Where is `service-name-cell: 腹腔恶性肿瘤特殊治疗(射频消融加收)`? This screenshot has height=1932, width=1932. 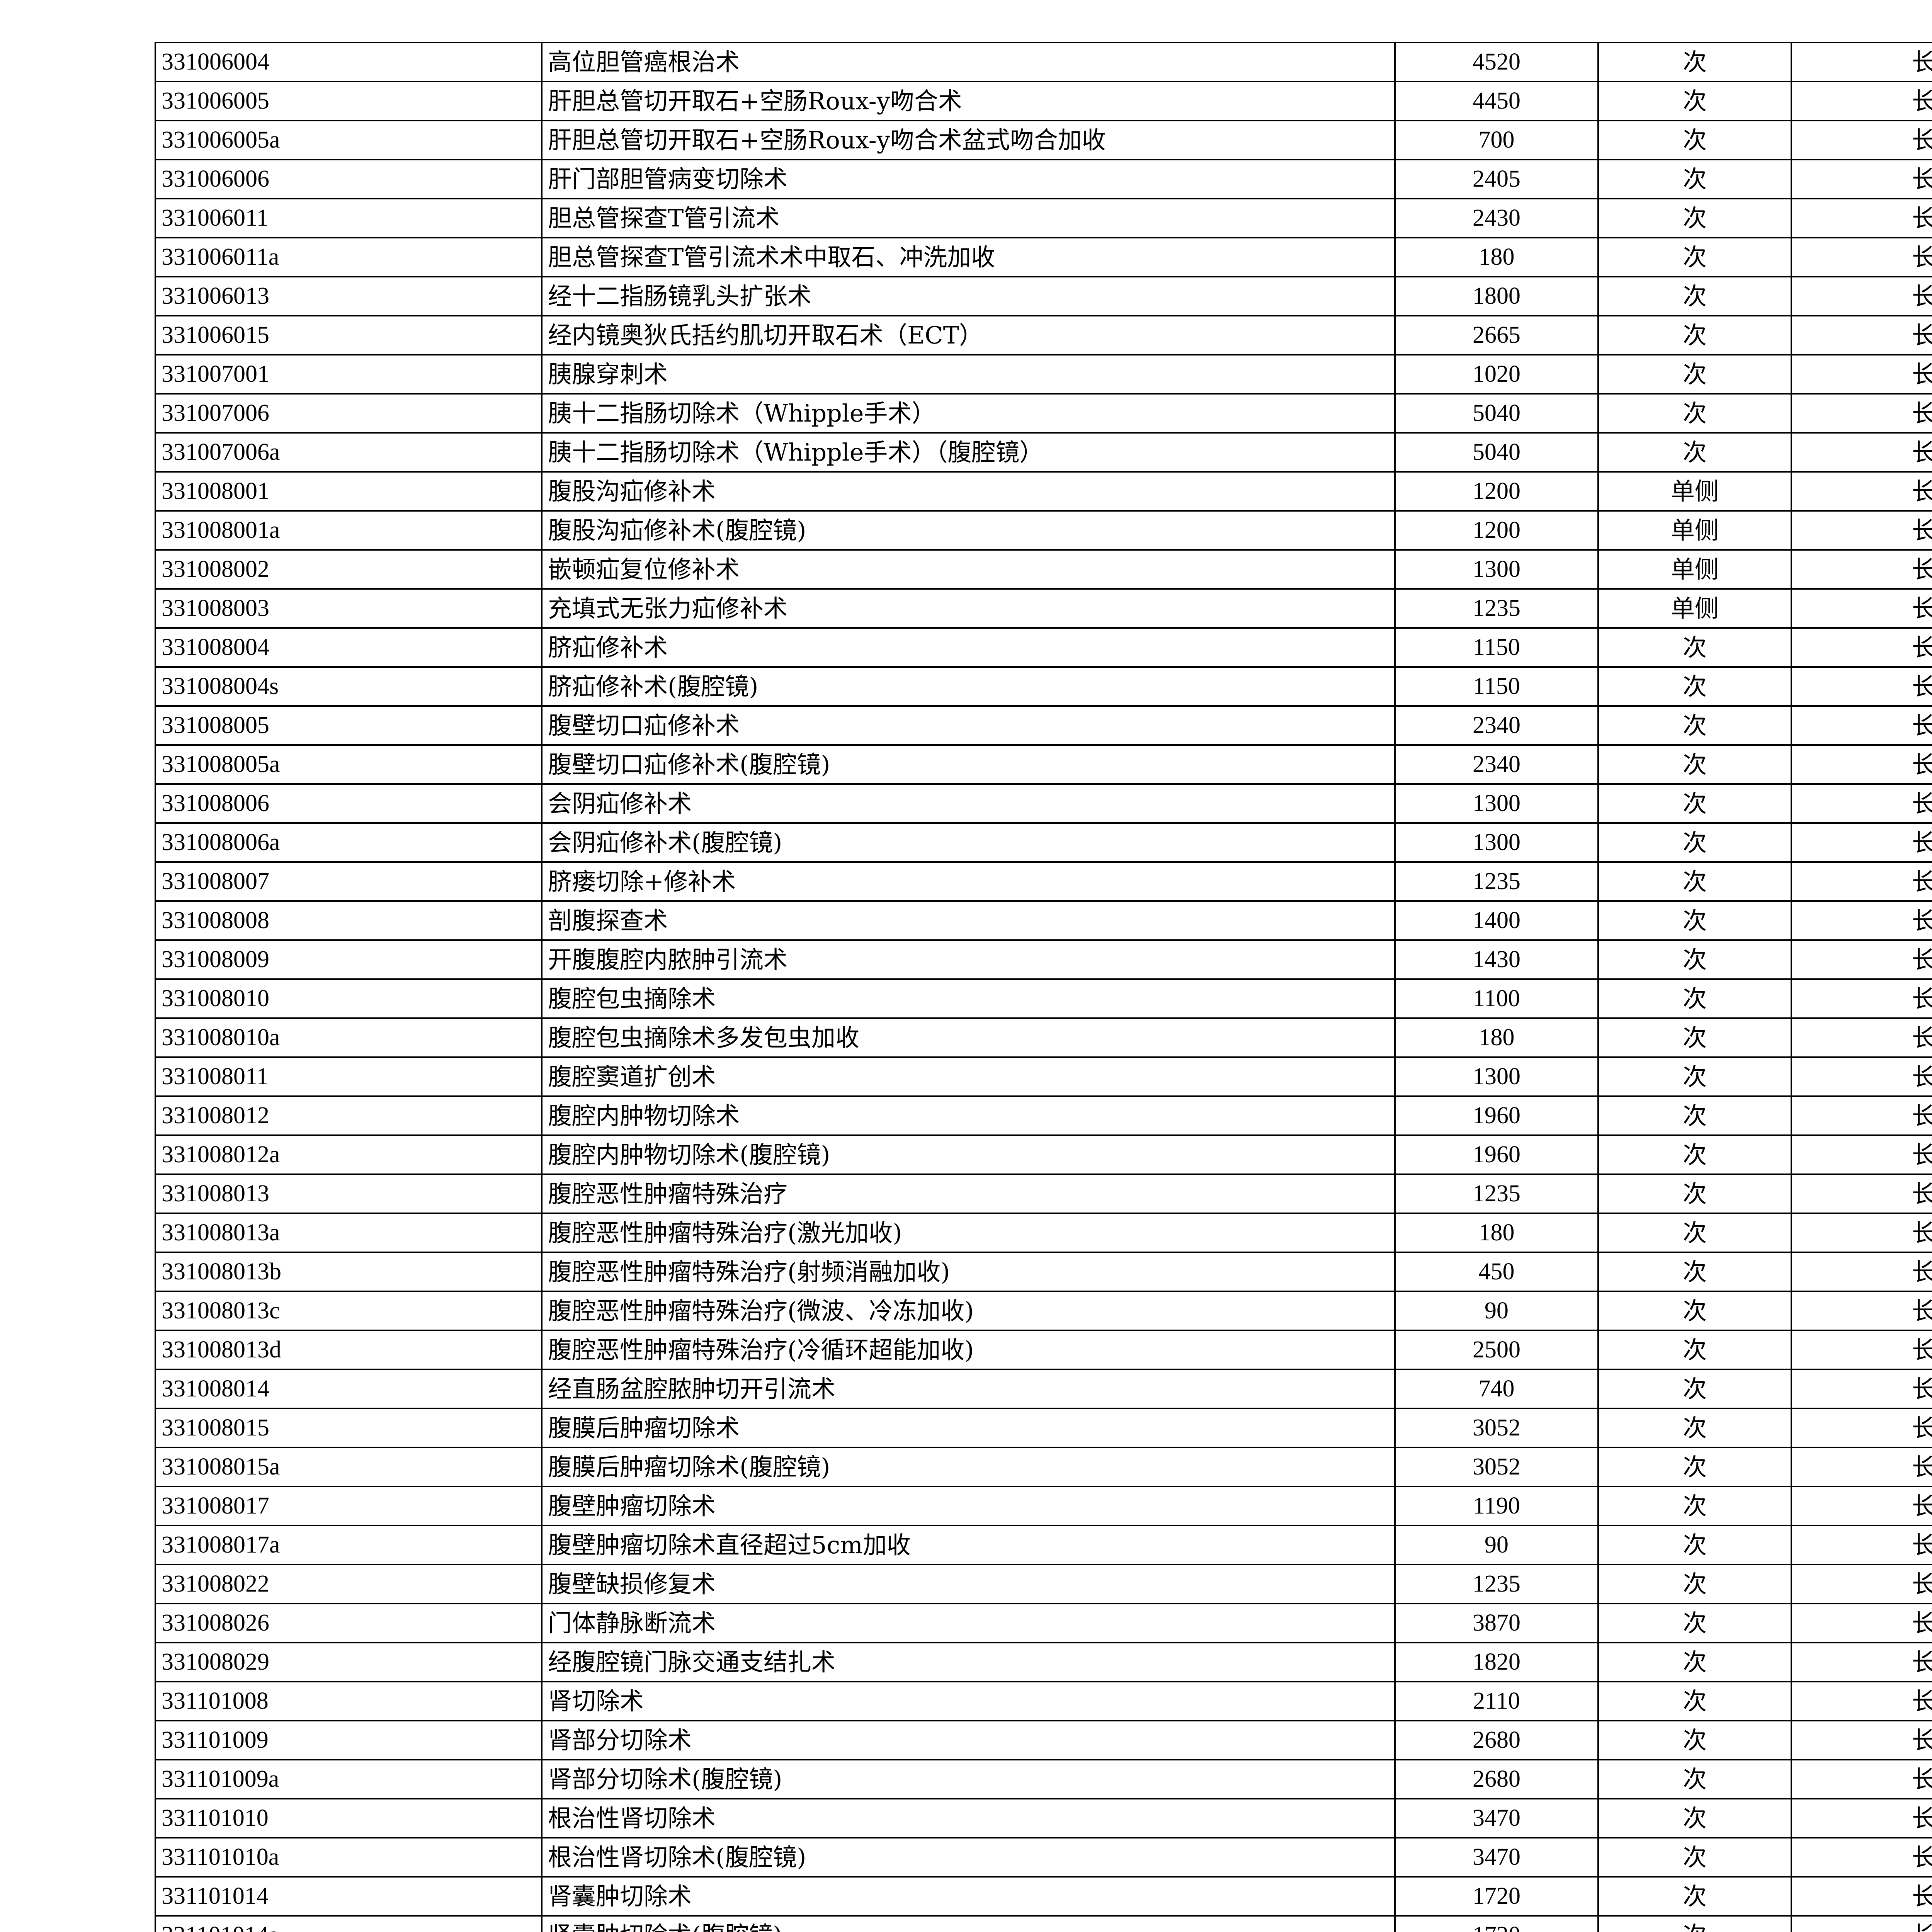
service-name-cell: 腹腔恶性肿瘤特殊治疗(射频消融加收) is located at coordinates (969, 1272).